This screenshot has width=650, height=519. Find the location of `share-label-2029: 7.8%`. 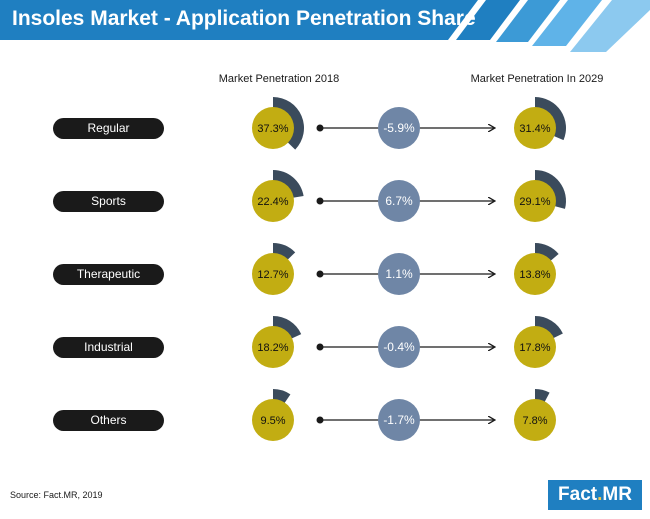

share-label-2029: 7.8% is located at coordinates (534, 421).